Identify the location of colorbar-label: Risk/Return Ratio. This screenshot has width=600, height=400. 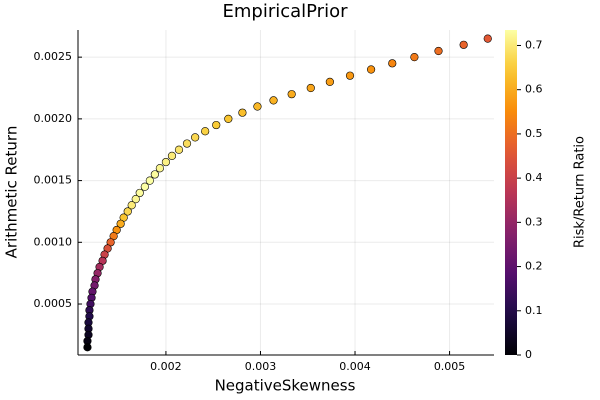
(580, 192).